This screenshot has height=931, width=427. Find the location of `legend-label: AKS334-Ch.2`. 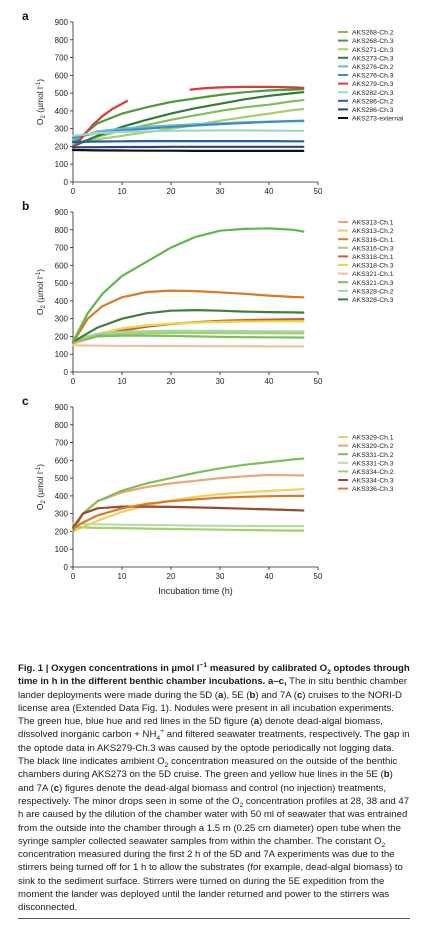

legend-label: AKS334-Ch.2 is located at coordinates (373, 472).